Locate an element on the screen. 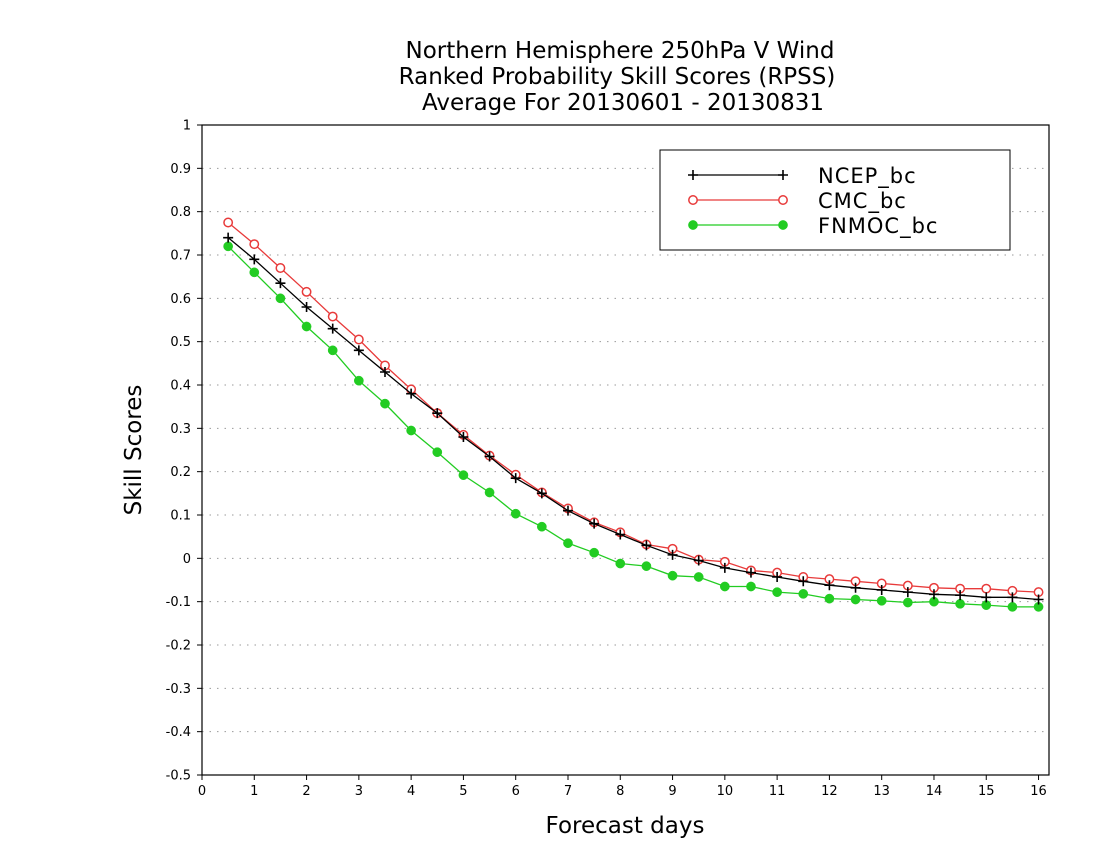  x-tick-label: 7 is located at coordinates (568, 791).